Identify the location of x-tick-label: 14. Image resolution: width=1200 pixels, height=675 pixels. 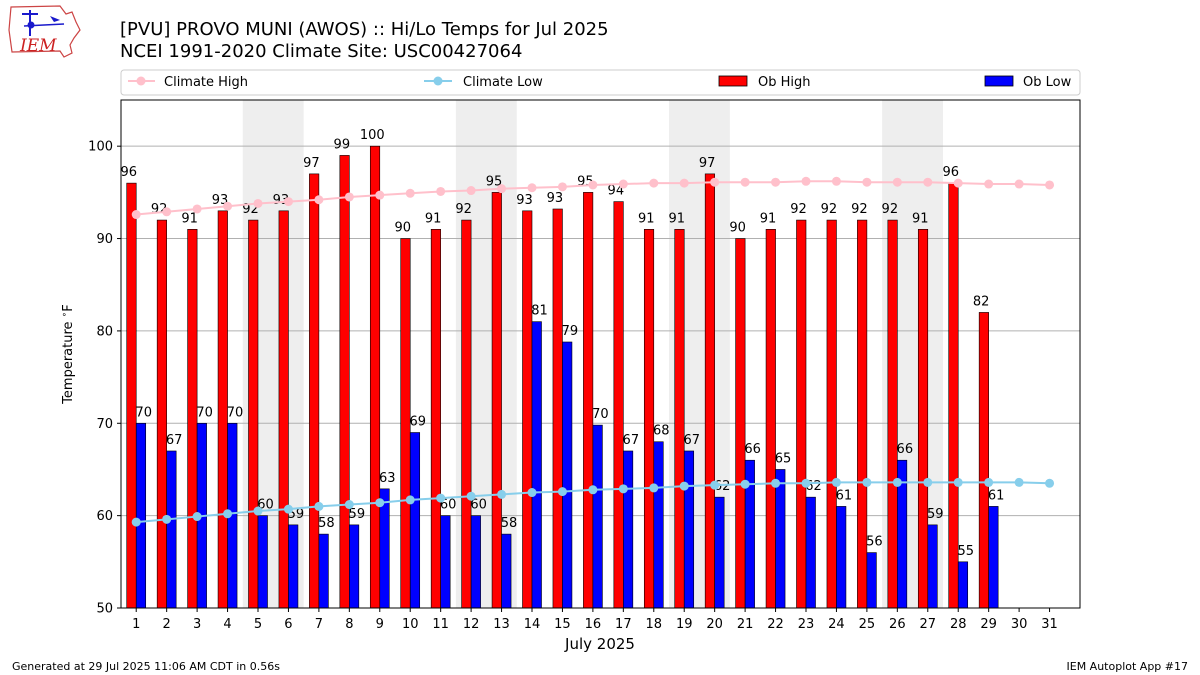
(532, 624).